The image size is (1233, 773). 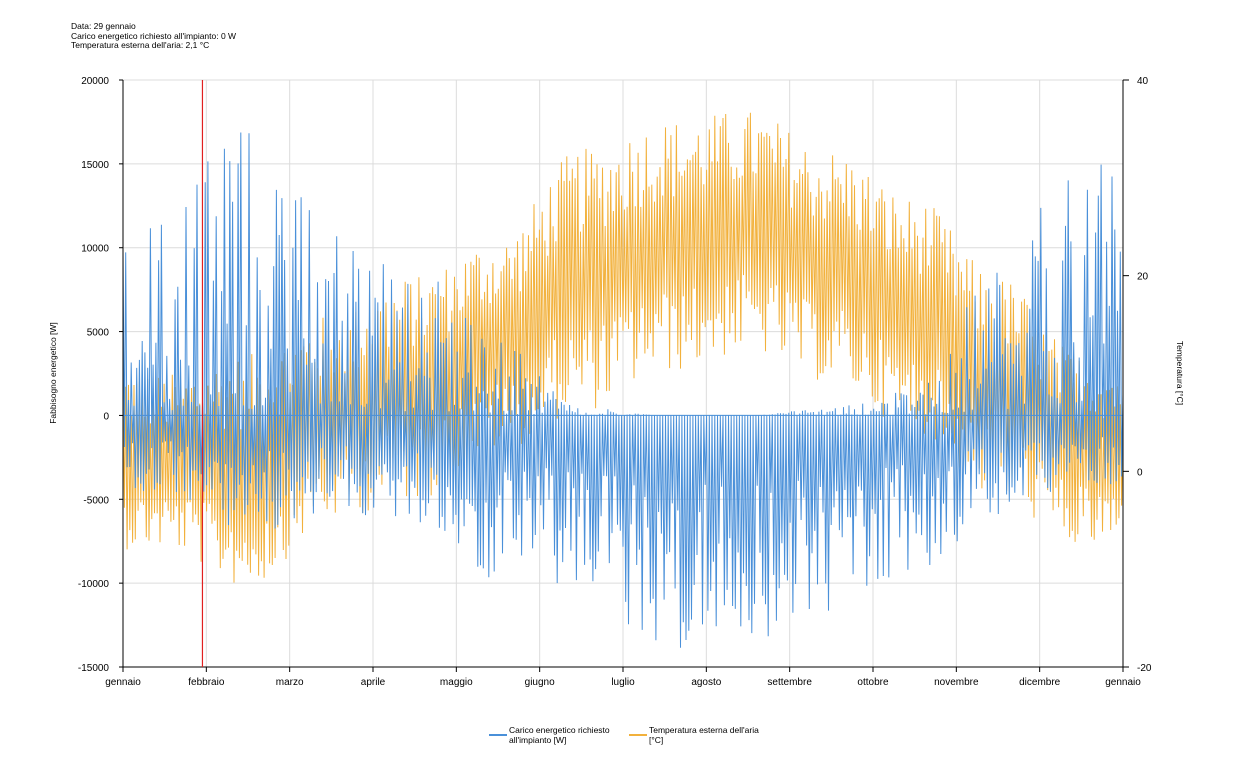 I want to click on x-tick-label: novembre, so click(x=956, y=682).